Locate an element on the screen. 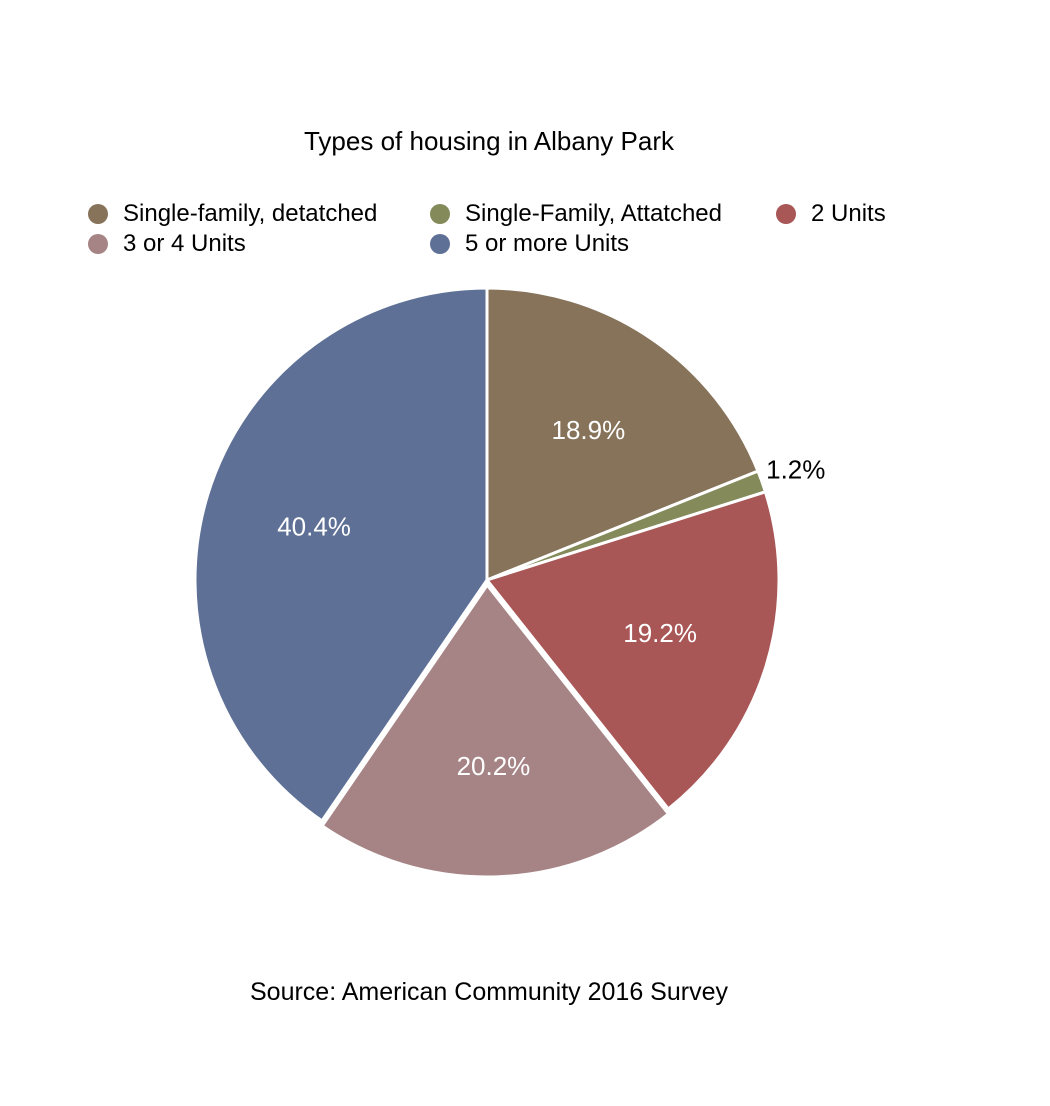 Image resolution: width=1050 pixels, height=1106 pixels. legend-item: 2 Units is located at coordinates (831, 214).